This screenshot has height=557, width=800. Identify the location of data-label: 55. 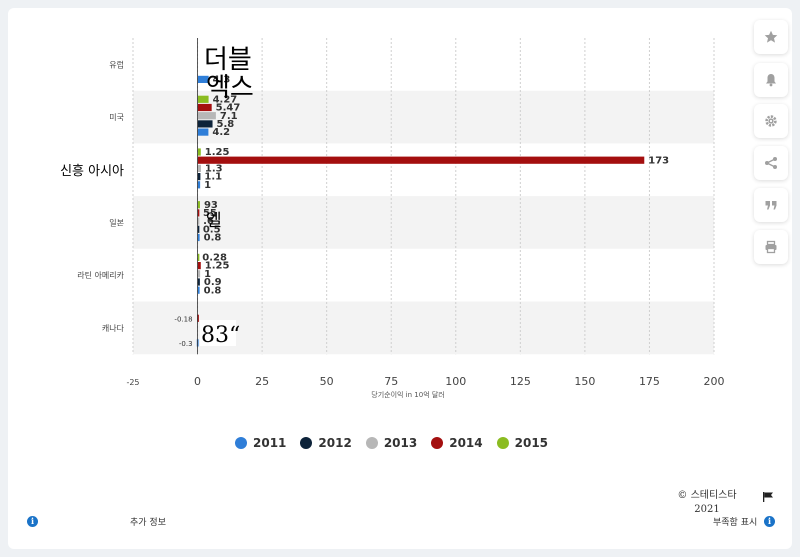
(210, 213).